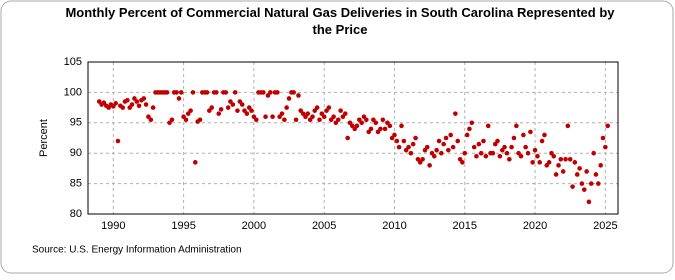 The width and height of the screenshot is (675, 280). What do you see at coordinates (76, 214) in the screenshot?
I see `y-tick-label: 80` at bounding box center [76, 214].